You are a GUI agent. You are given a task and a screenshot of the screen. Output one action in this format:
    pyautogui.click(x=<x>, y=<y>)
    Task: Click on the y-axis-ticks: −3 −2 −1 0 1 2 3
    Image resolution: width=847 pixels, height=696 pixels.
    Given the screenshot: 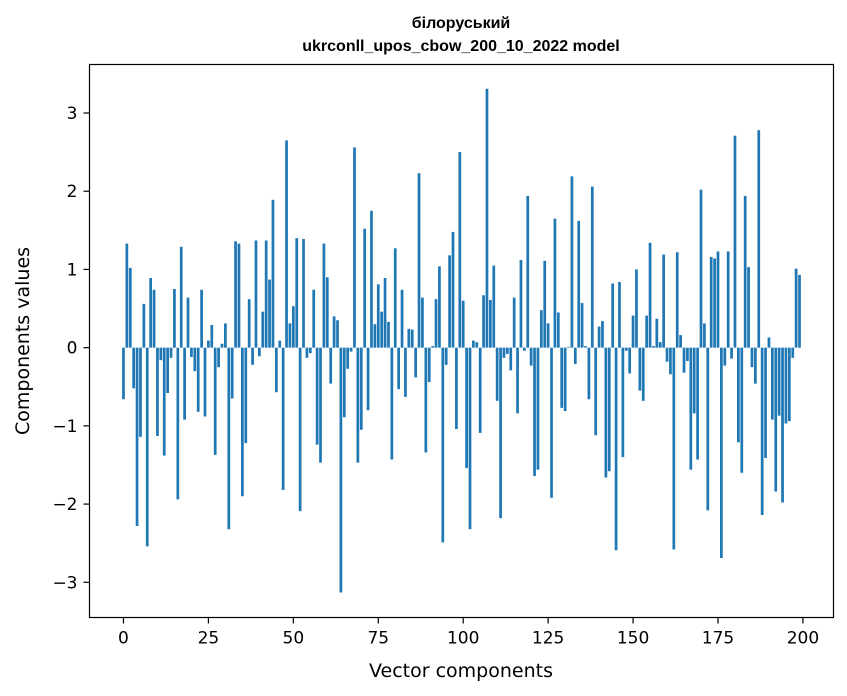 What is the action you would take?
    pyautogui.click(x=71, y=348)
    